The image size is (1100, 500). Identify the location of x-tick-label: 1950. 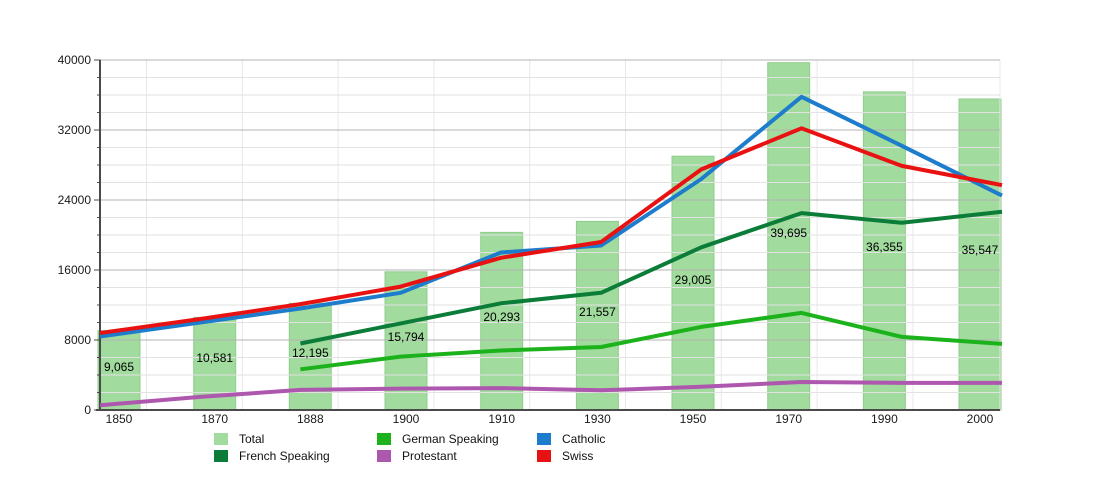
(693, 419).